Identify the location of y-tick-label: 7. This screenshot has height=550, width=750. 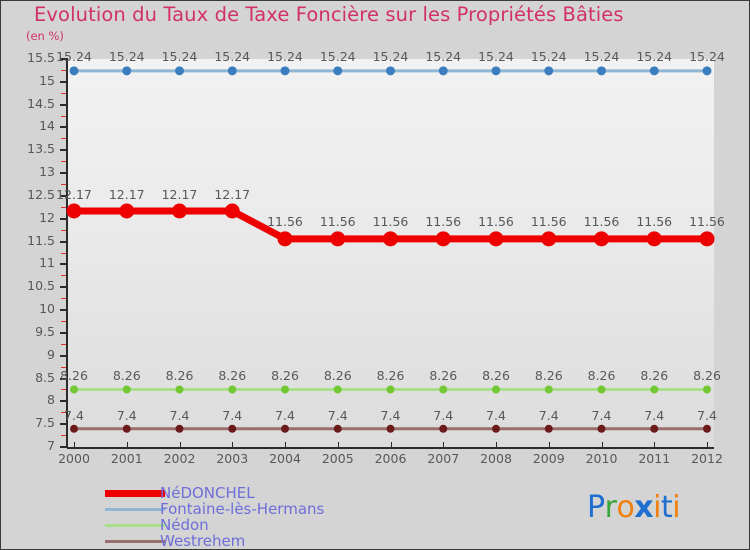
(51, 445).